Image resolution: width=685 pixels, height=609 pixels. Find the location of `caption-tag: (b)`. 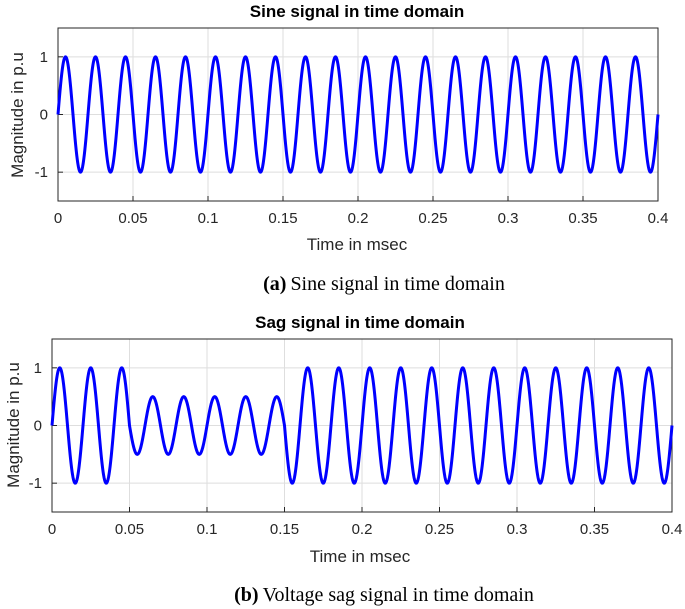

caption-tag: (b) is located at coordinates (246, 595).